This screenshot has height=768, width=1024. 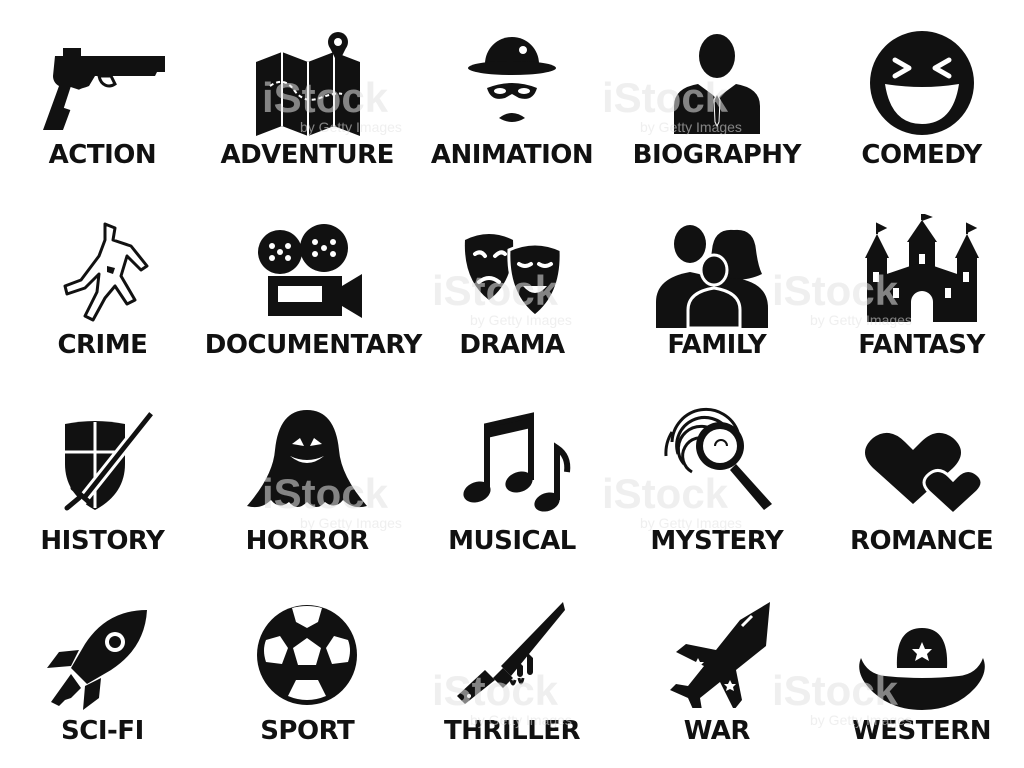 What do you see at coordinates (102, 659) in the screenshot?
I see `rocket-icon` at bounding box center [102, 659].